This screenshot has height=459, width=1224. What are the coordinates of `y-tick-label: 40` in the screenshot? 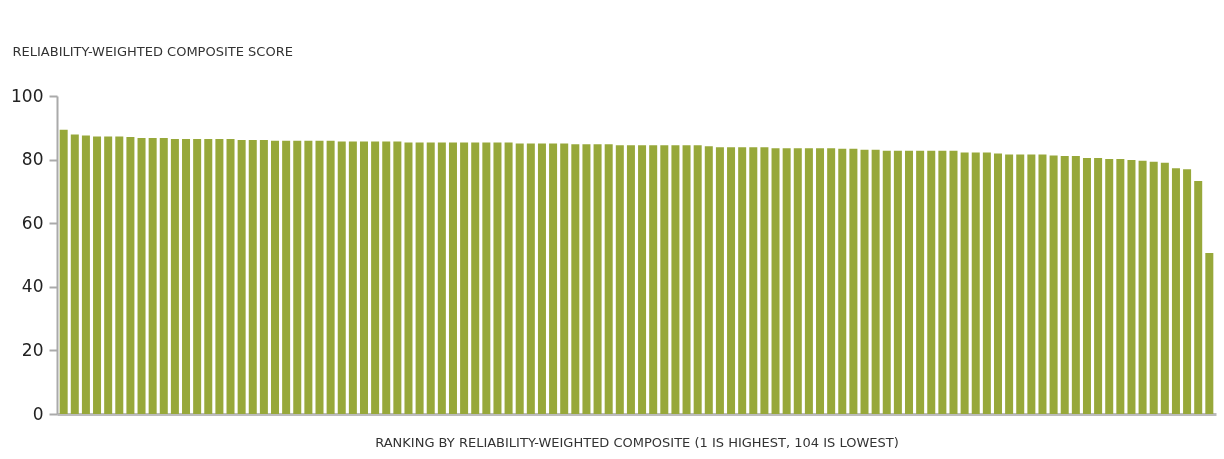 It's located at (32, 286).